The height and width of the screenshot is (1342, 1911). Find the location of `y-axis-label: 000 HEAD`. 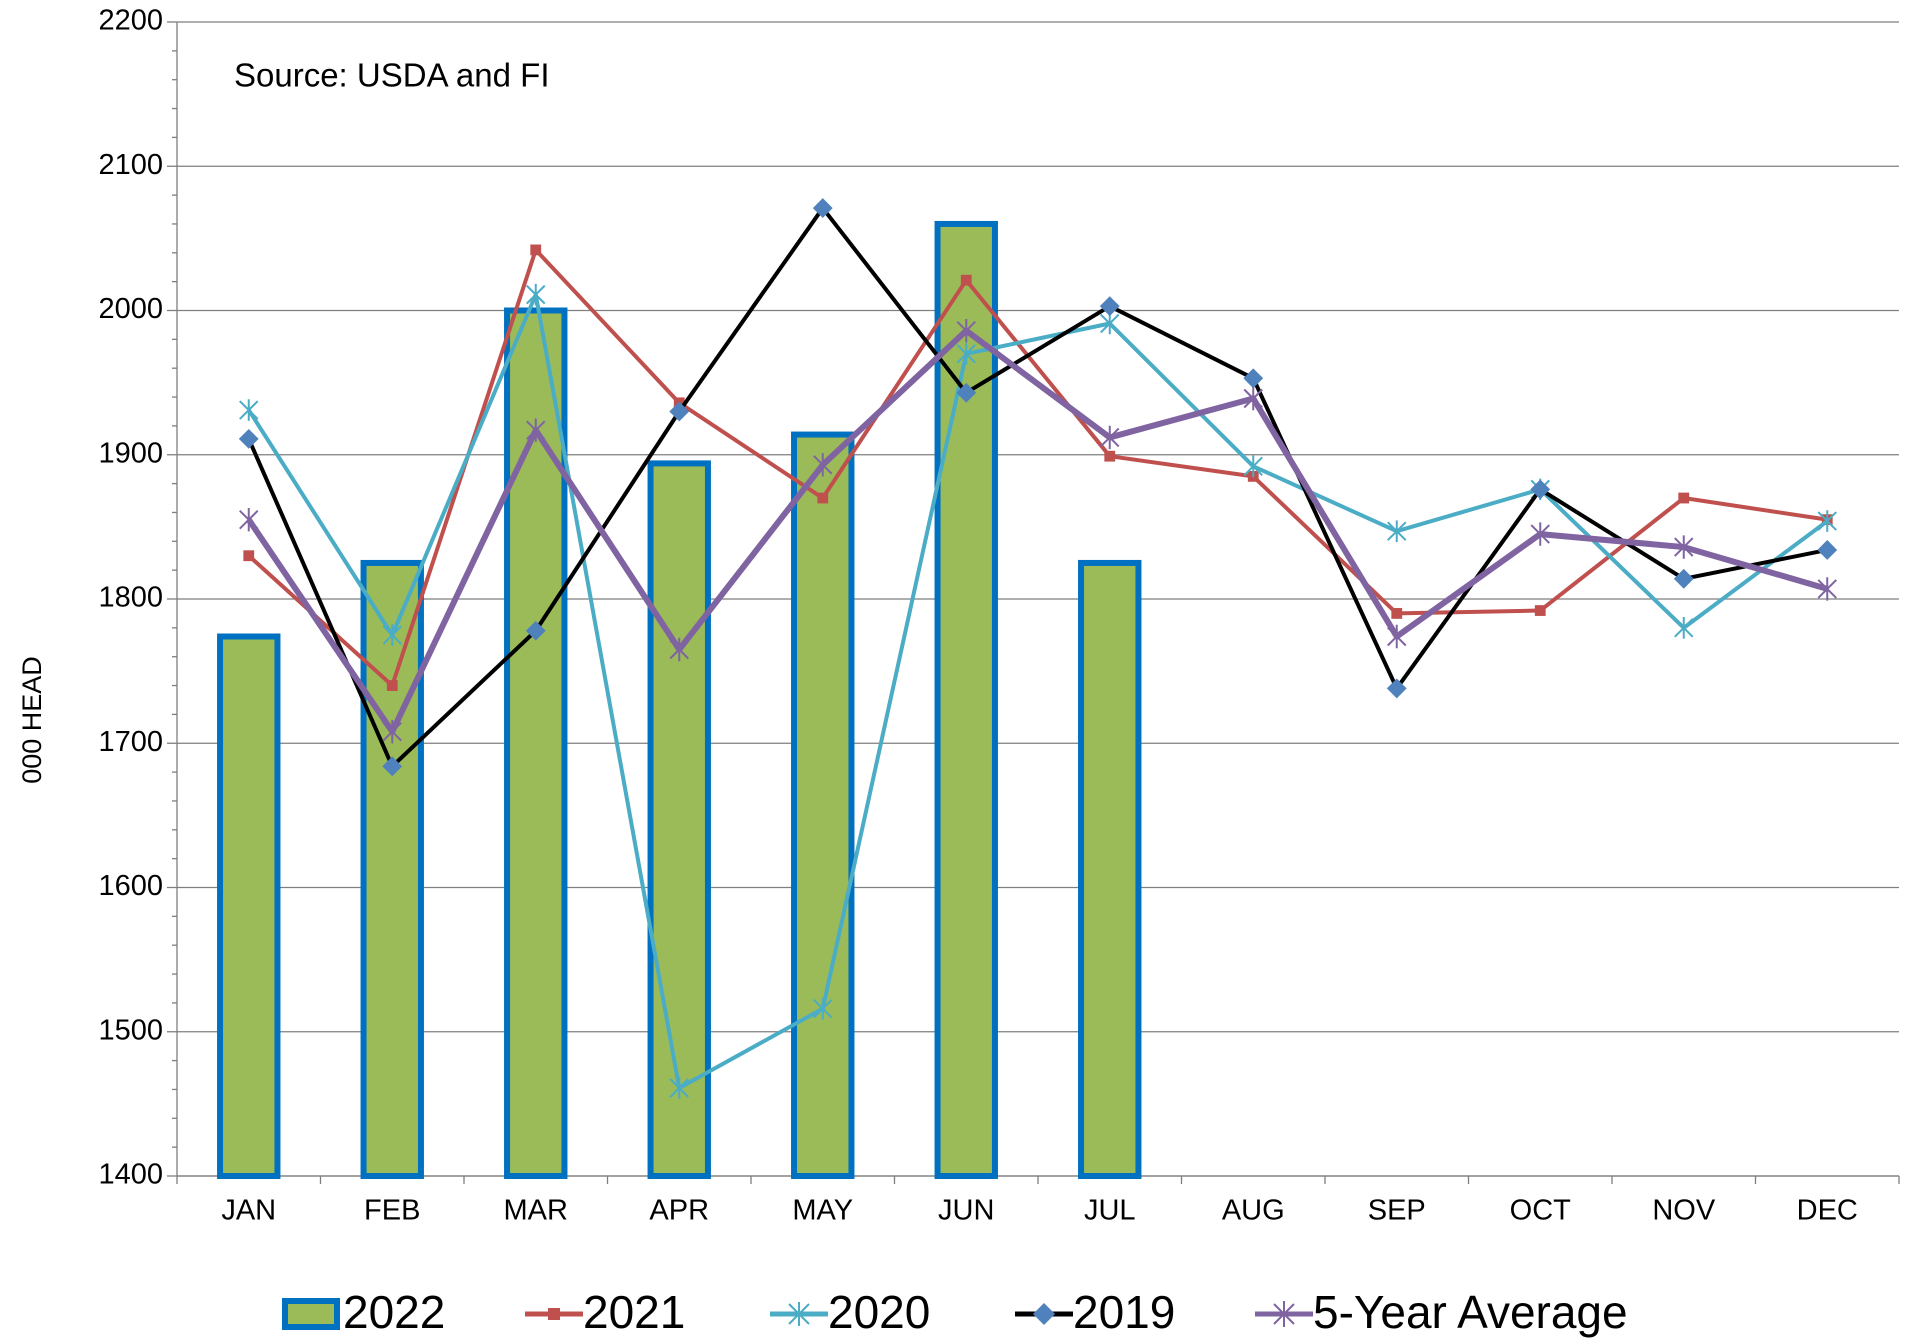

y-axis-label: 000 HEAD is located at coordinates (32, 720).